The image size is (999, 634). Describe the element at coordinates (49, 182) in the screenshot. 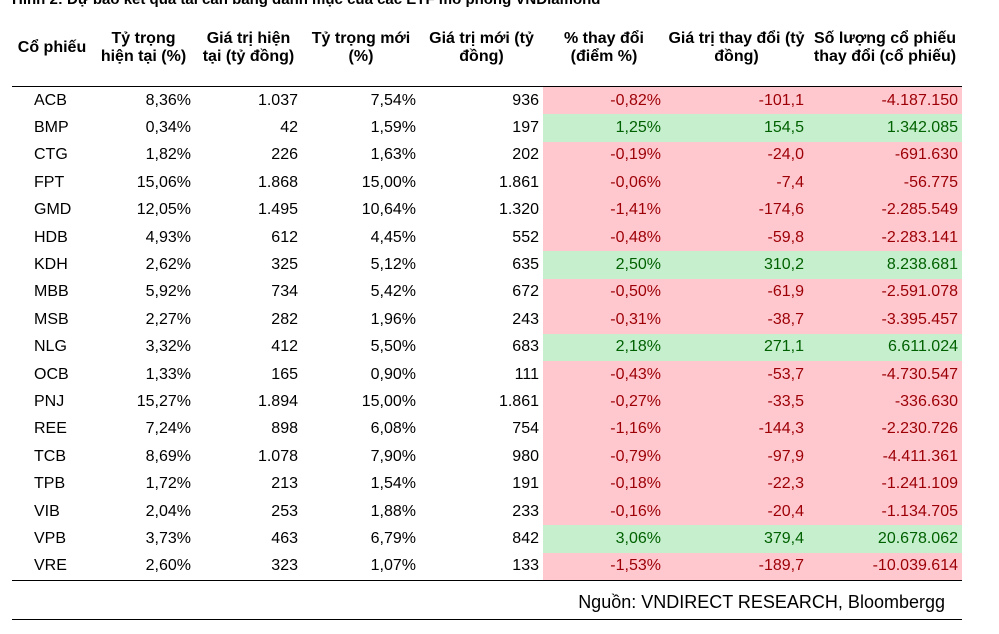

I see `cell: FPT` at that location.